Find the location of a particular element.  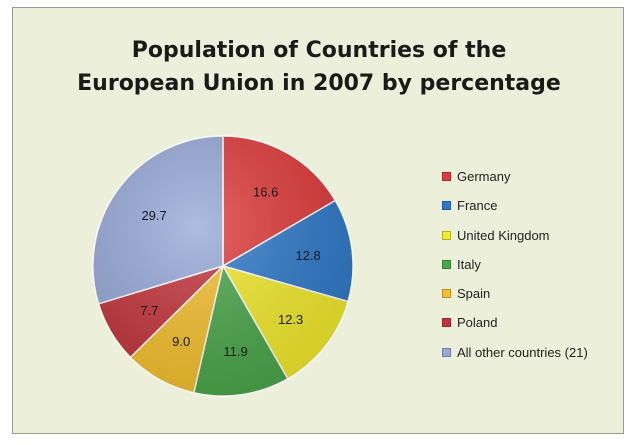

legend-label: Germany is located at coordinates (484, 176).